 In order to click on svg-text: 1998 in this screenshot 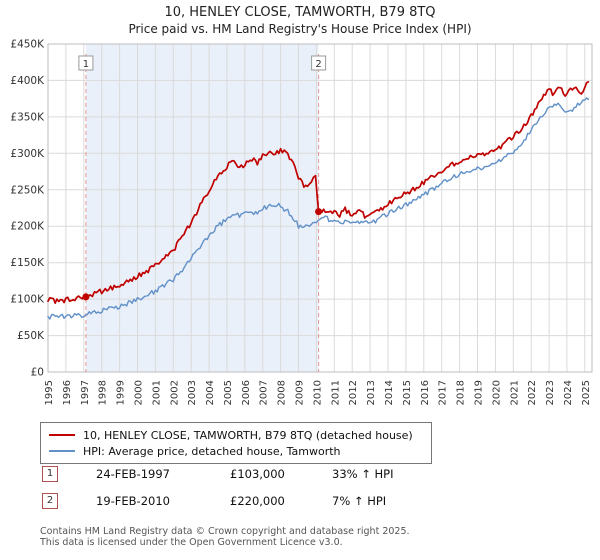, I will do `click(103, 392)`.